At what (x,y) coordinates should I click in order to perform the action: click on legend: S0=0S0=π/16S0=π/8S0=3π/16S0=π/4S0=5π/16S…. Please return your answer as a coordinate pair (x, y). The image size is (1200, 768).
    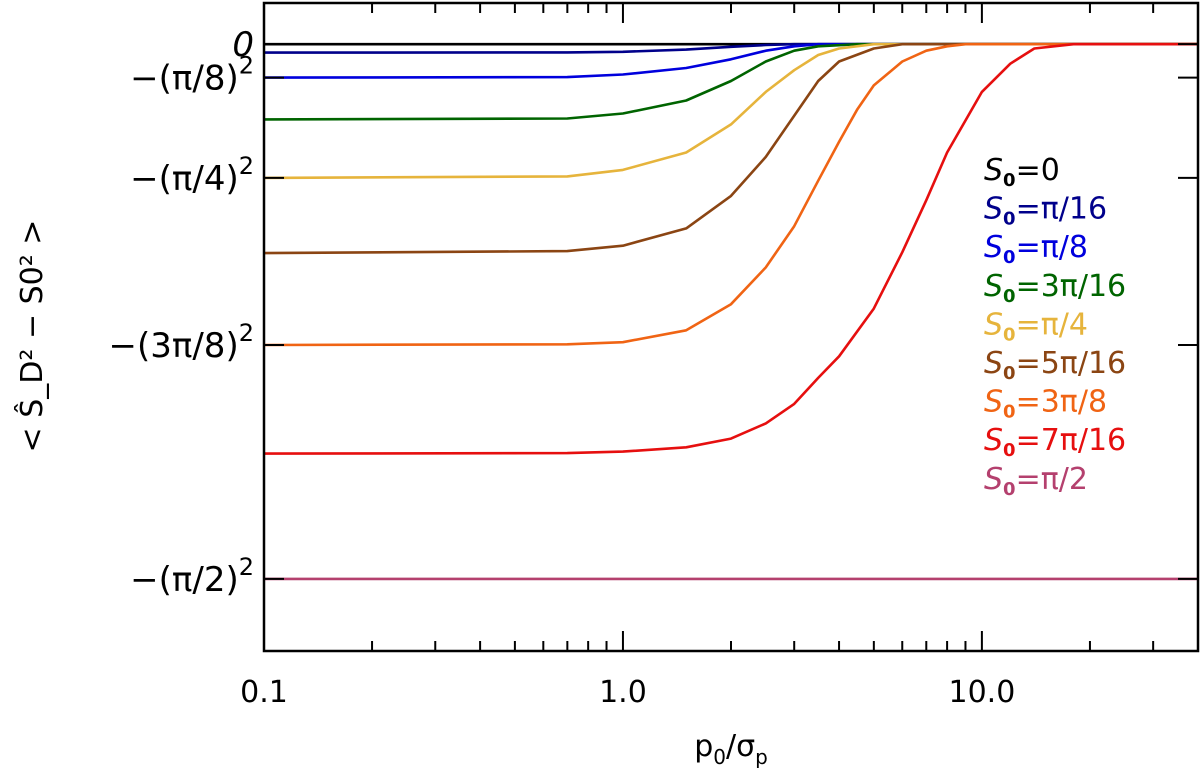
    Looking at the image, I should click on (1055, 326).